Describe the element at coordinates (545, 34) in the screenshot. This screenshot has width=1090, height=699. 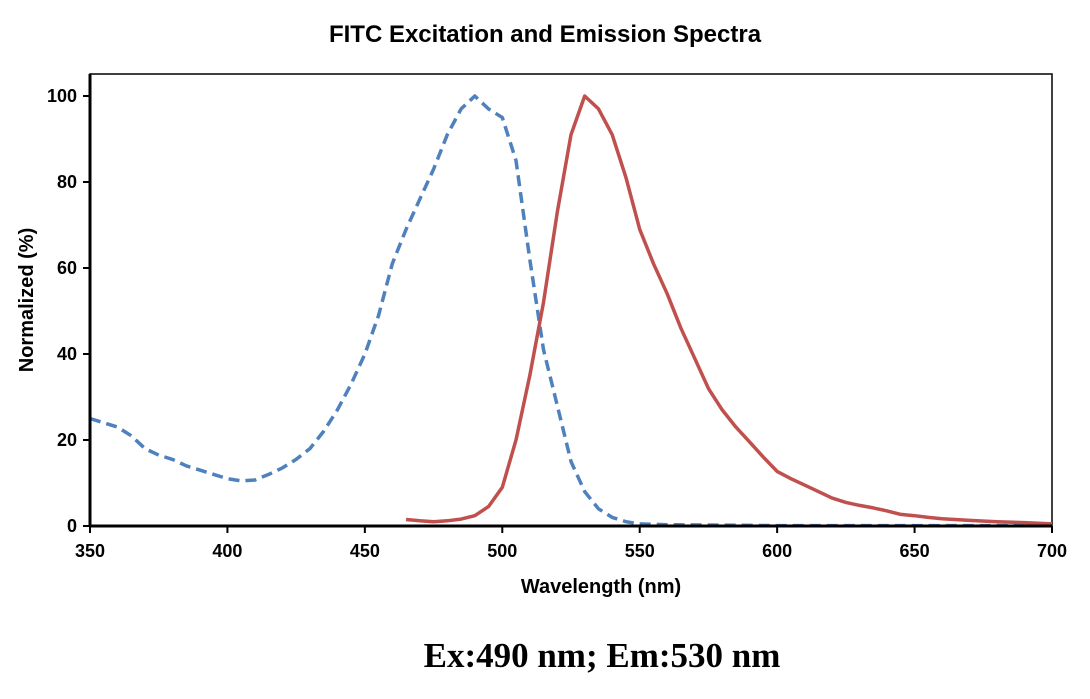
I see `chart-title: FITC Excitation and Emission Spectra` at that location.